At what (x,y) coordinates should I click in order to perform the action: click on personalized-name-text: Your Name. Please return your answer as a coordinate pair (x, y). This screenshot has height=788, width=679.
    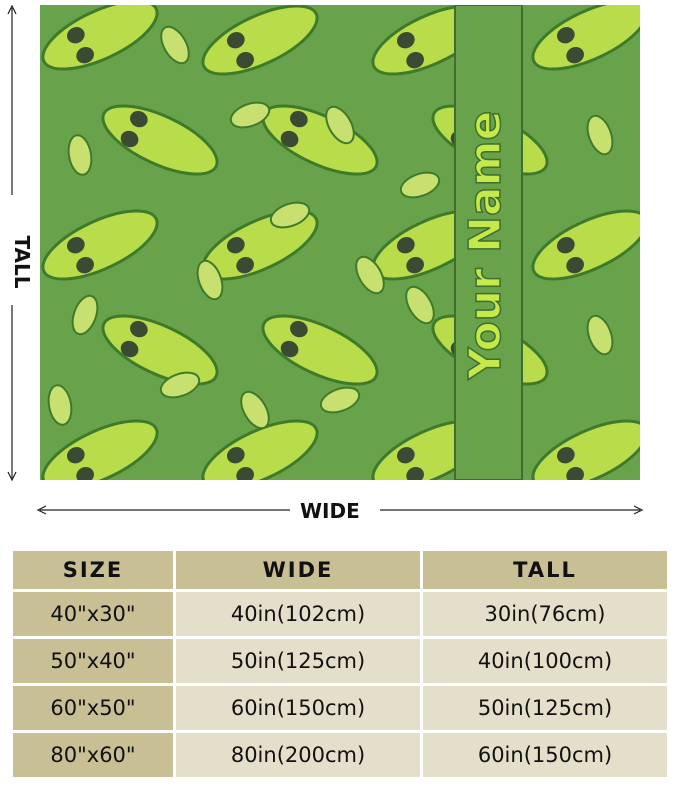
    Looking at the image, I should click on (485, 246).